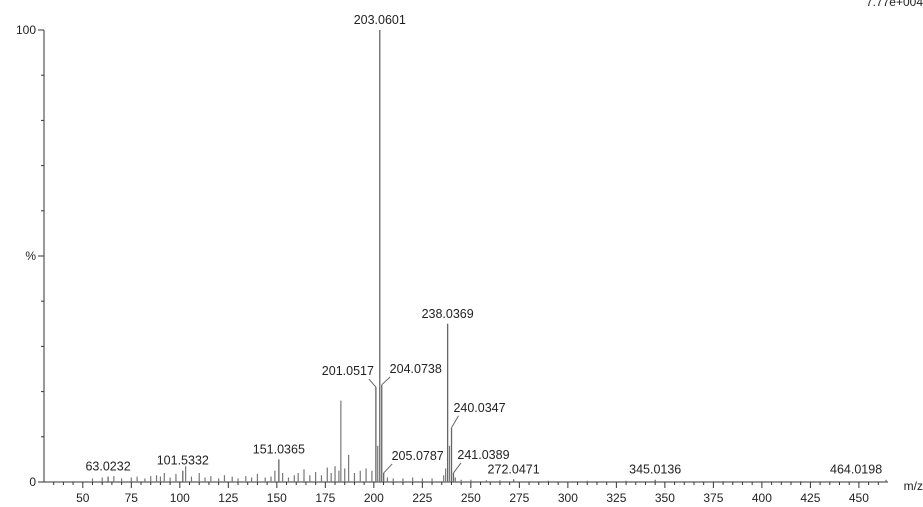  What do you see at coordinates (448, 314) in the screenshot?
I see `peak-label: 238.0369` at bounding box center [448, 314].